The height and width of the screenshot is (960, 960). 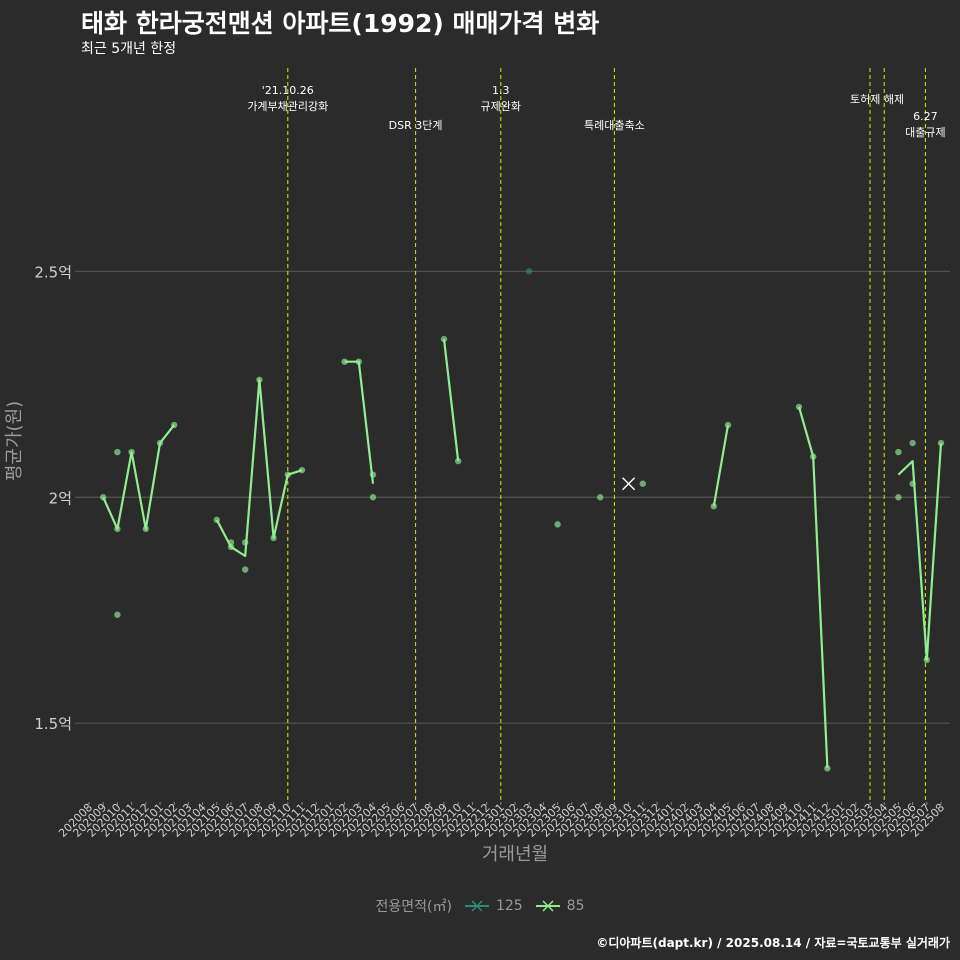 What do you see at coordinates (501, 106) in the screenshot?
I see `event-label: 규제완화` at bounding box center [501, 106].